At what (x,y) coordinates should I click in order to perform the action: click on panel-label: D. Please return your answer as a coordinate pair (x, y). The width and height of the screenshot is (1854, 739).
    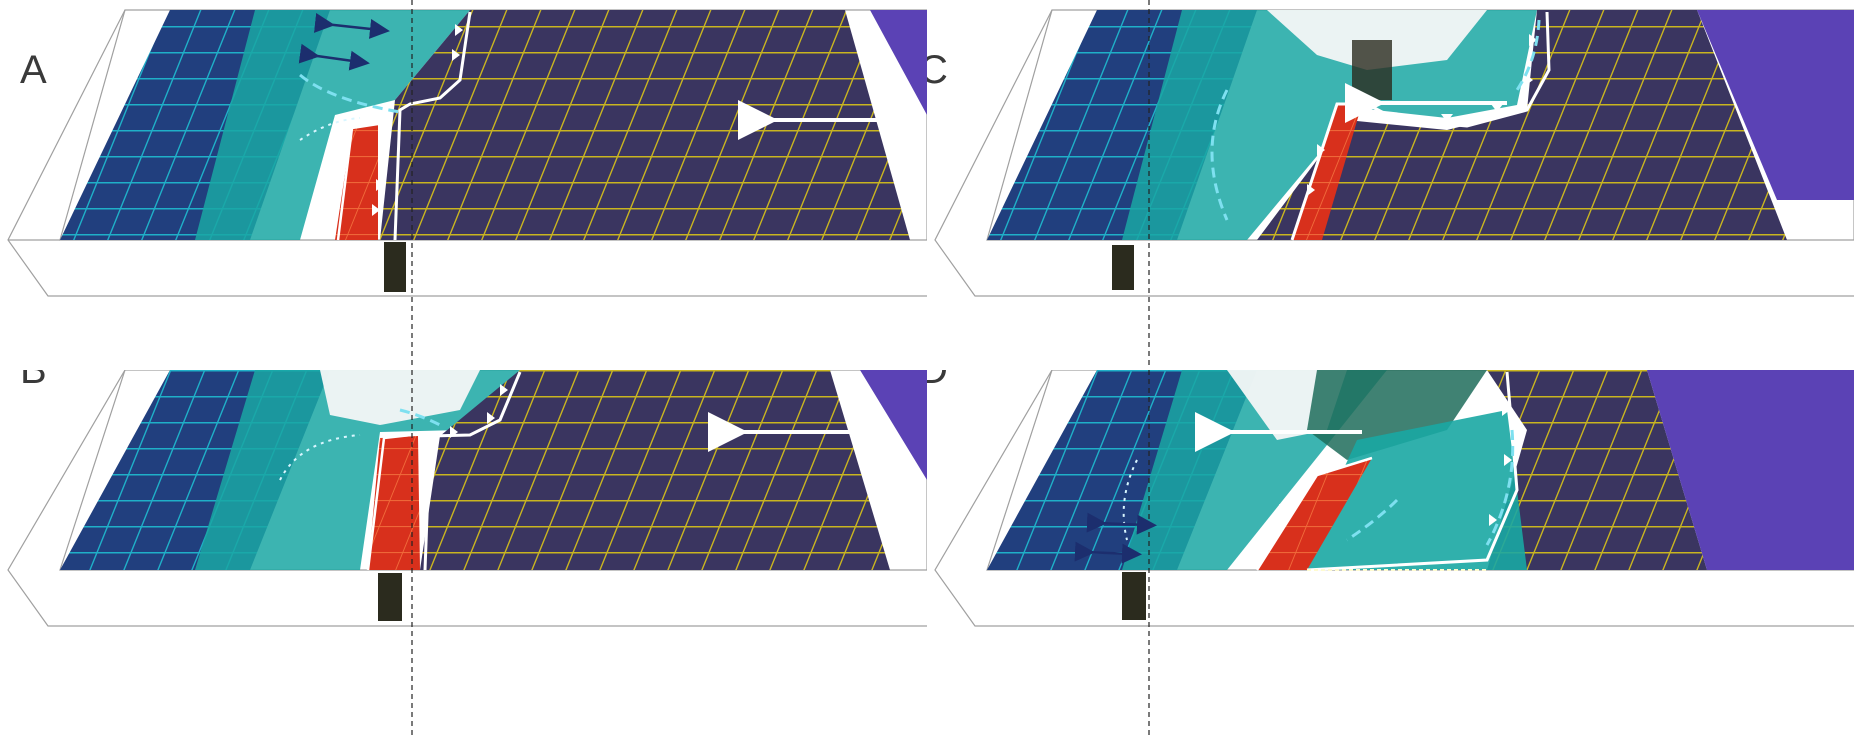
    Looking at the image, I should click on (937, 381).